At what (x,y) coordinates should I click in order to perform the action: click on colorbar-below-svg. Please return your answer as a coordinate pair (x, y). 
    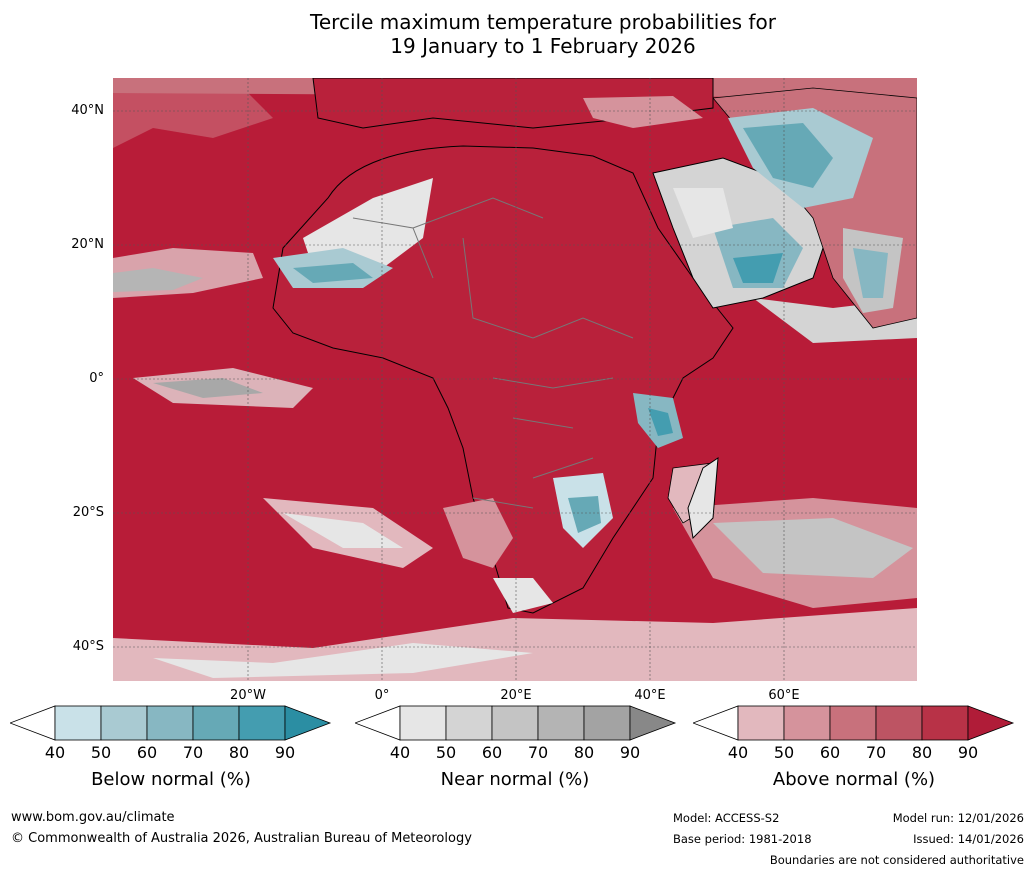
    Looking at the image, I should click on (171, 723).